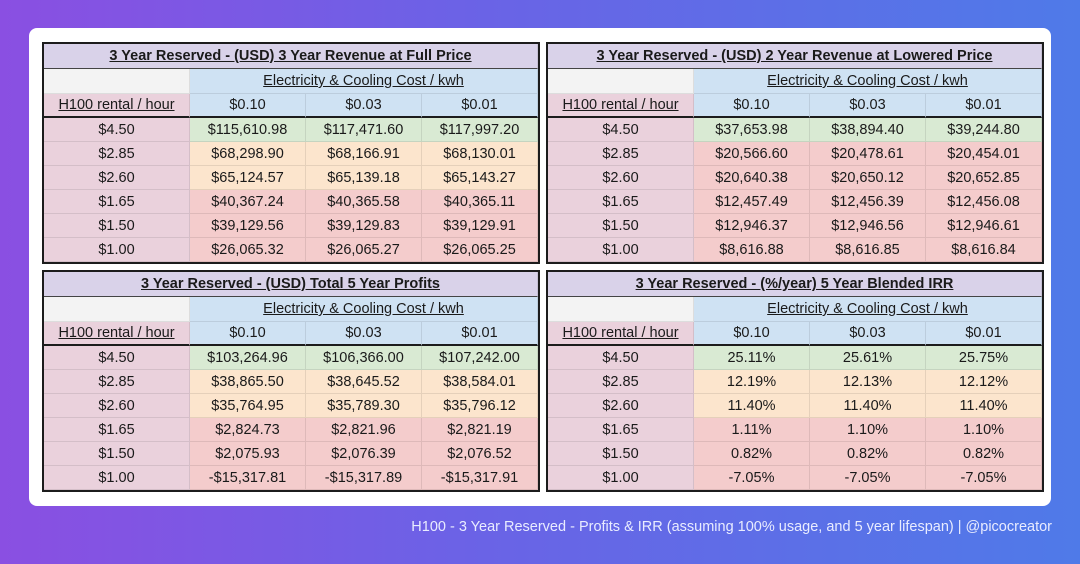 The width and height of the screenshot is (1080, 564). I want to click on table-cell: $117,471.60, so click(364, 130).